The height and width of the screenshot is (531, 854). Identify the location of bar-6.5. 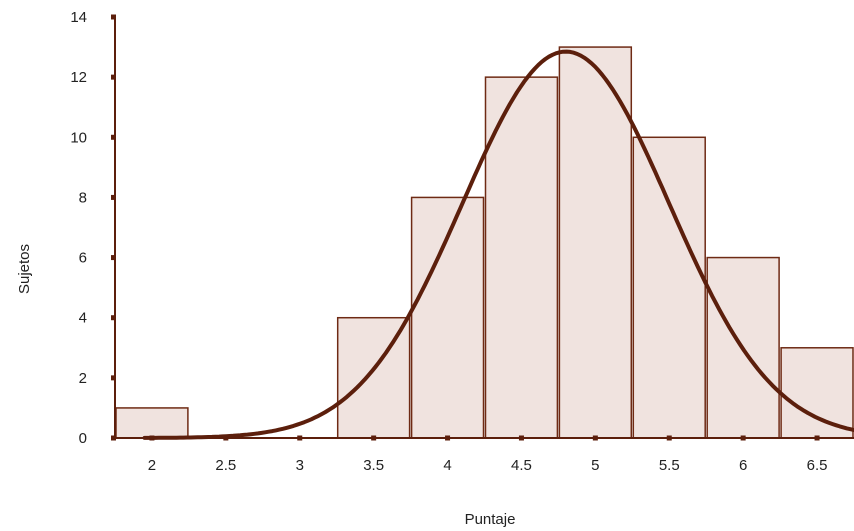
(817, 393).